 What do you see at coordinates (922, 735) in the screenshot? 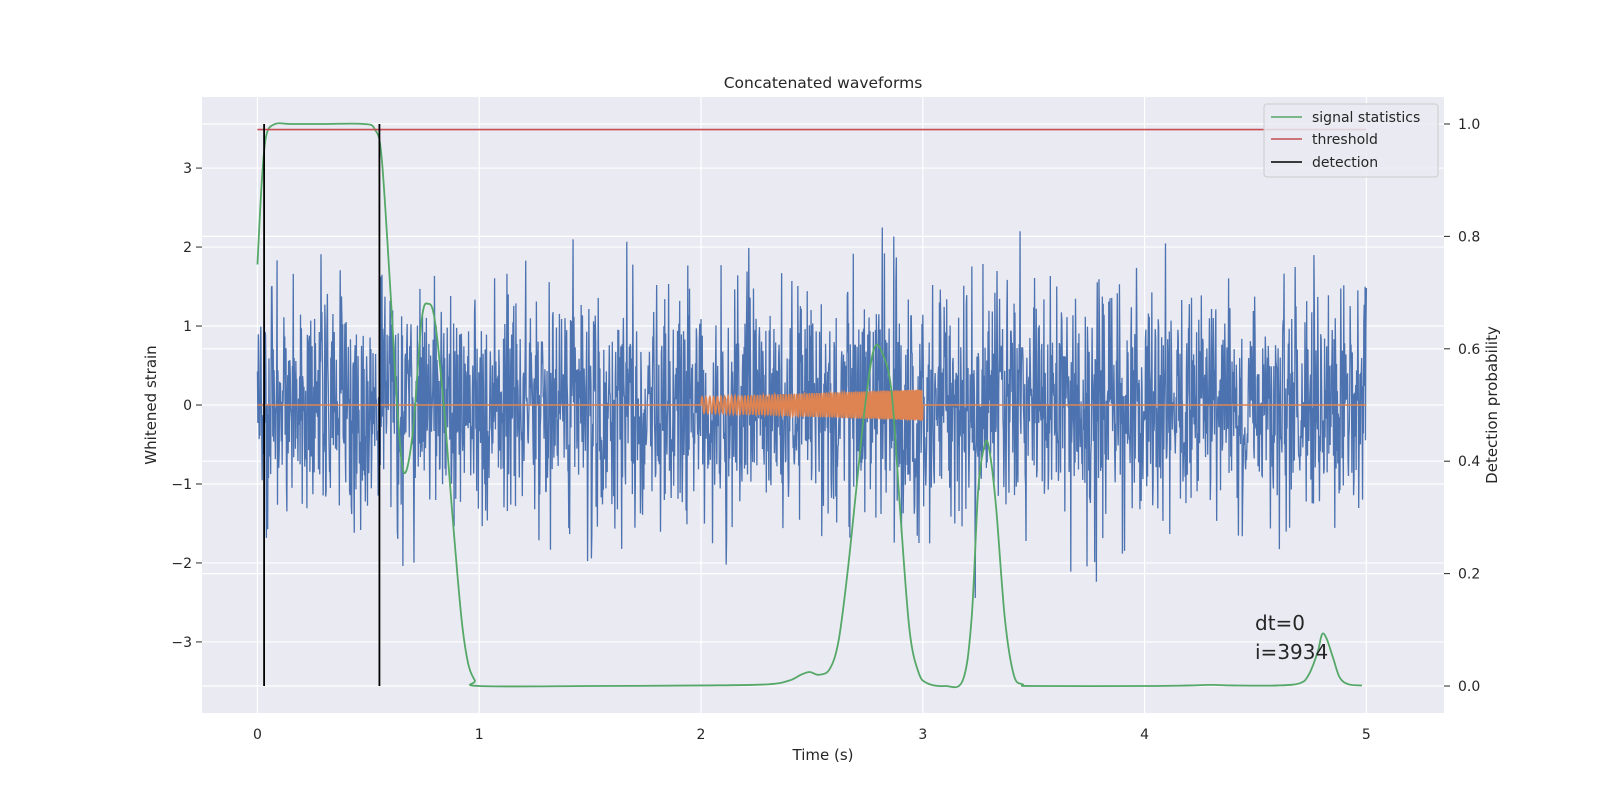
I see `x-tick-label: 3` at bounding box center [922, 735].